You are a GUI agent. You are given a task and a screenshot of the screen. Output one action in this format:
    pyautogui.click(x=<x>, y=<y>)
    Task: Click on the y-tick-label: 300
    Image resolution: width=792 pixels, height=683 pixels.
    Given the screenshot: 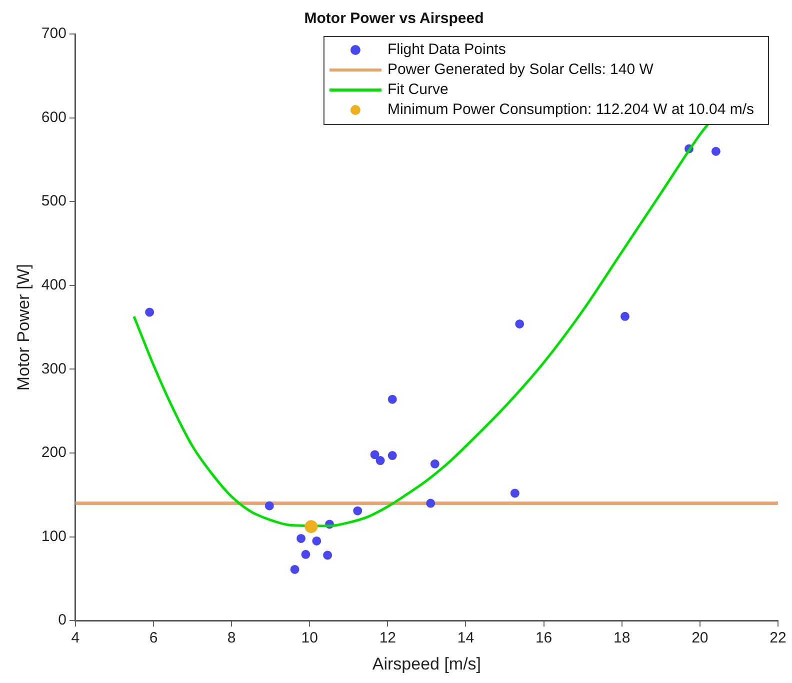 What is the action you would take?
    pyautogui.click(x=53, y=369)
    